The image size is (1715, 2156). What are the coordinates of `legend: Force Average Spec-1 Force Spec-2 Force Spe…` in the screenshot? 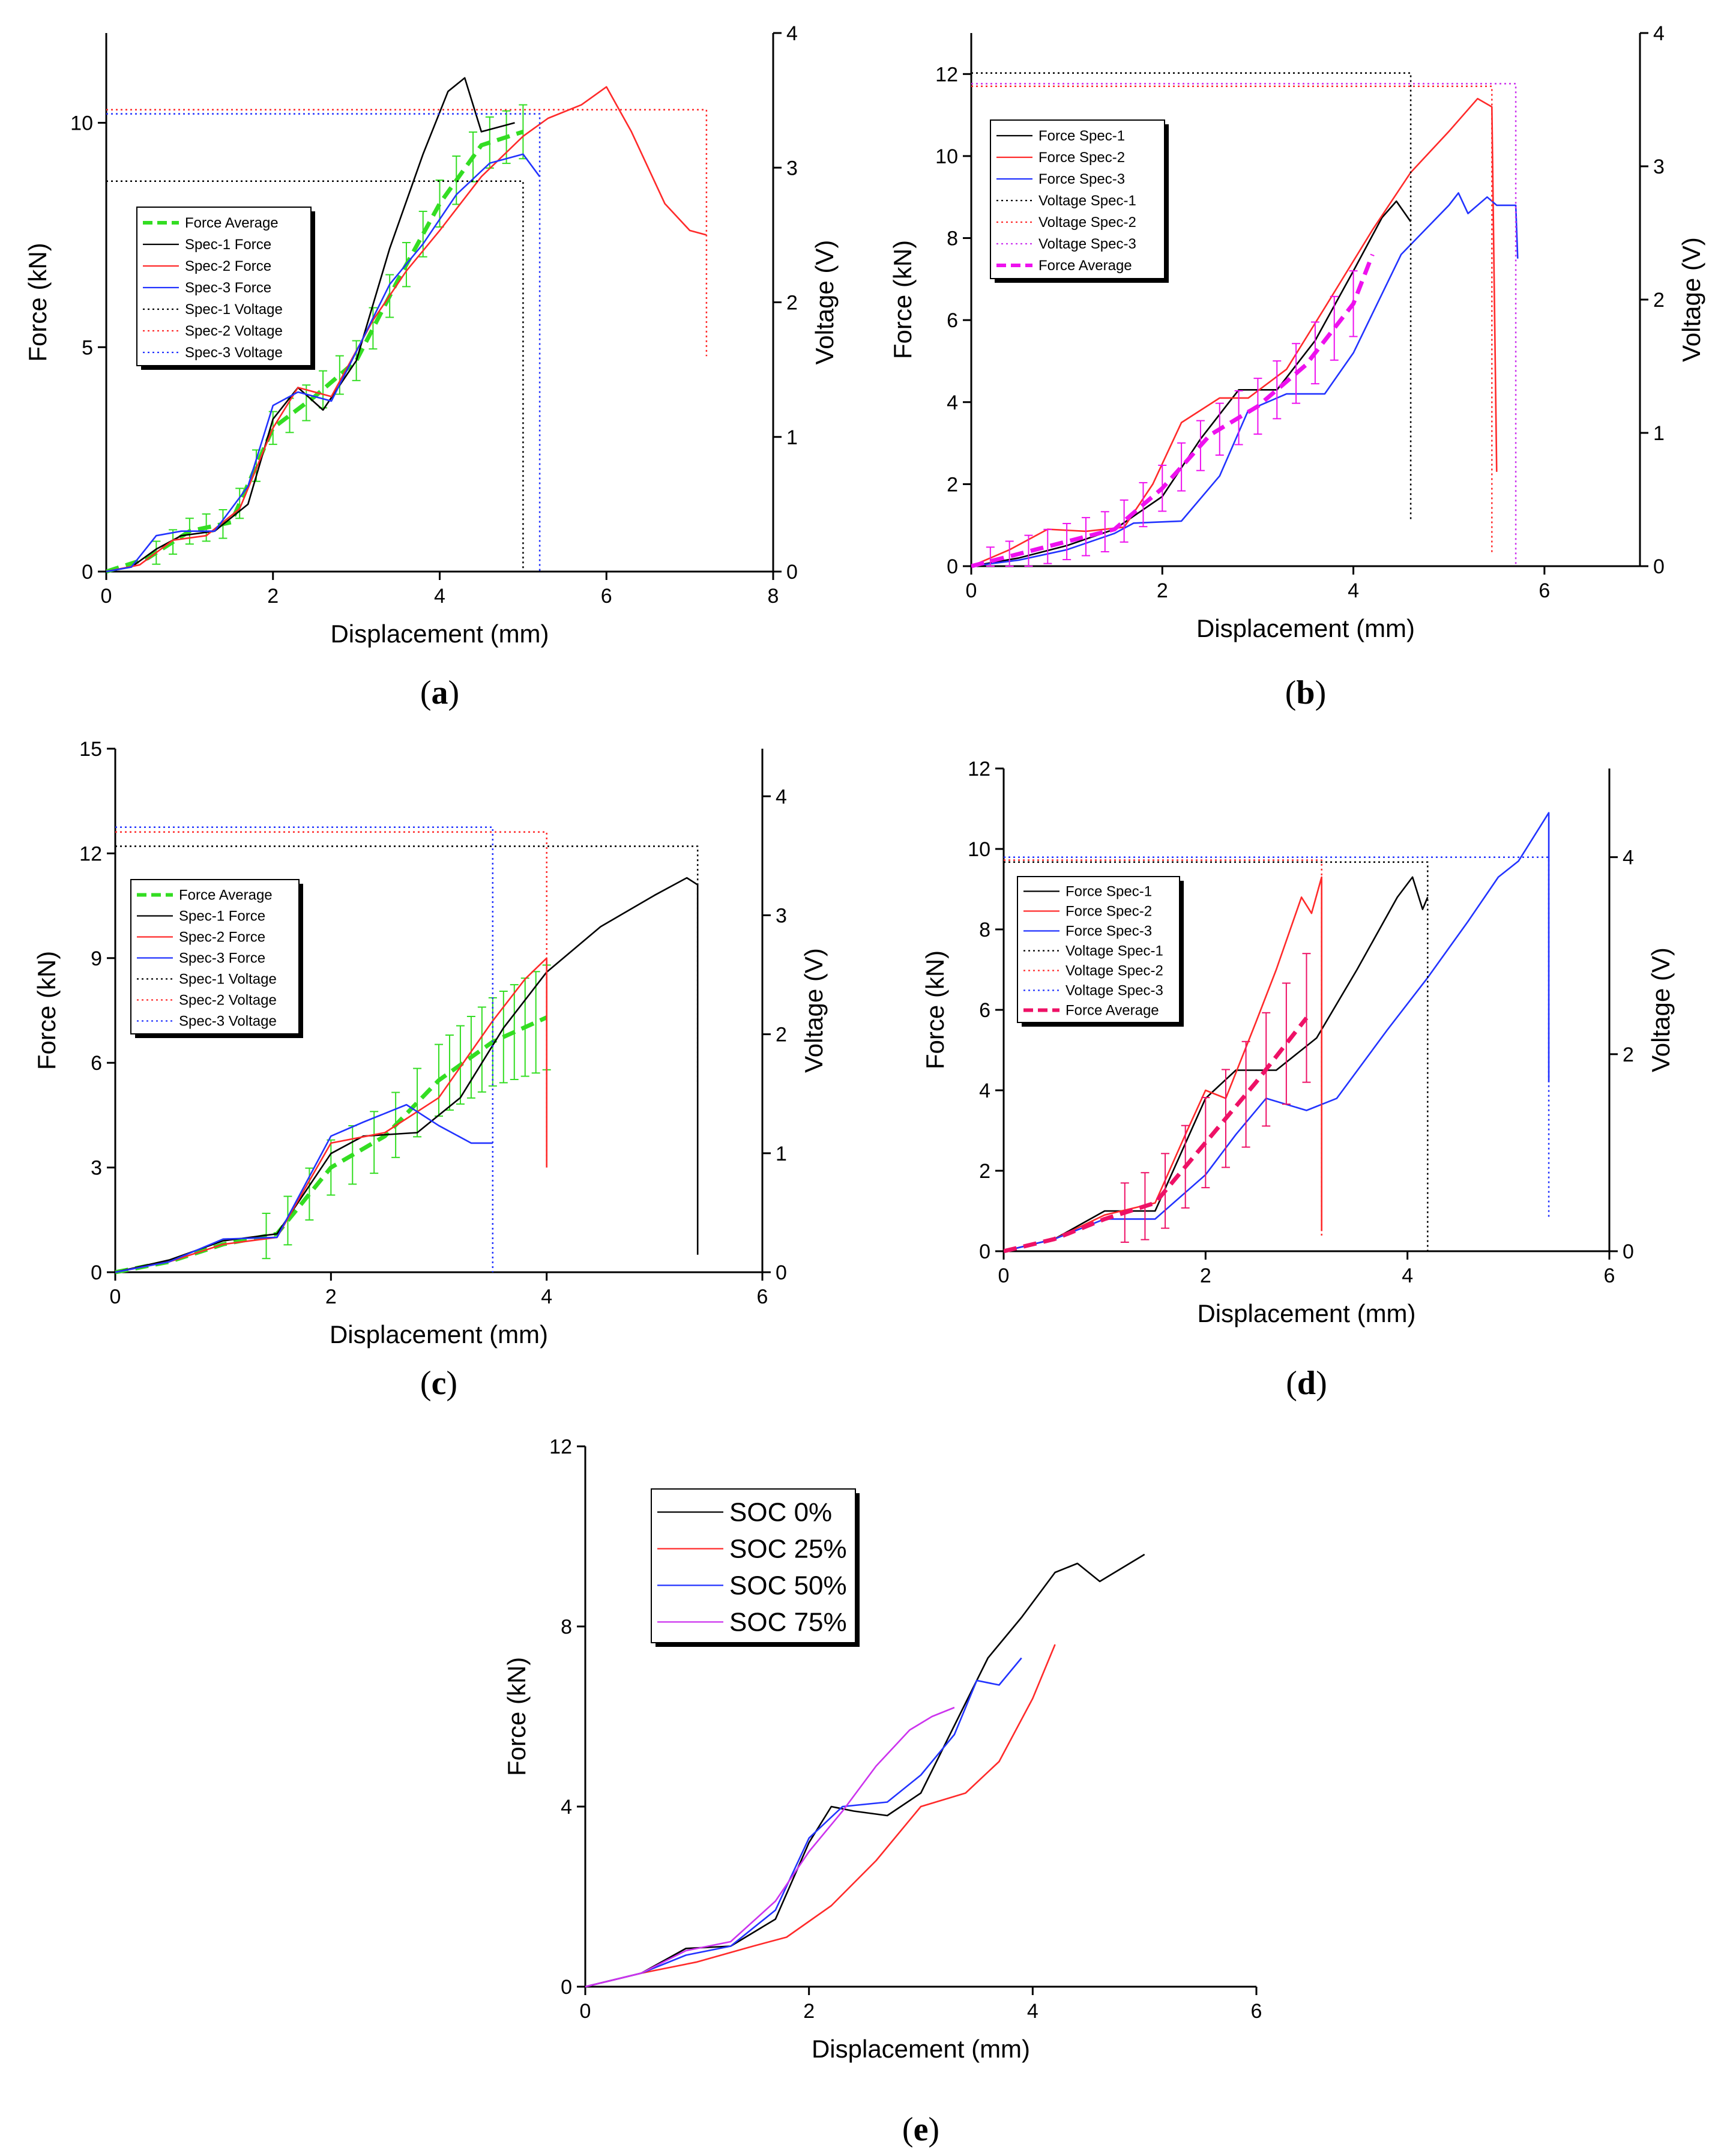 It's located at (216, 958).